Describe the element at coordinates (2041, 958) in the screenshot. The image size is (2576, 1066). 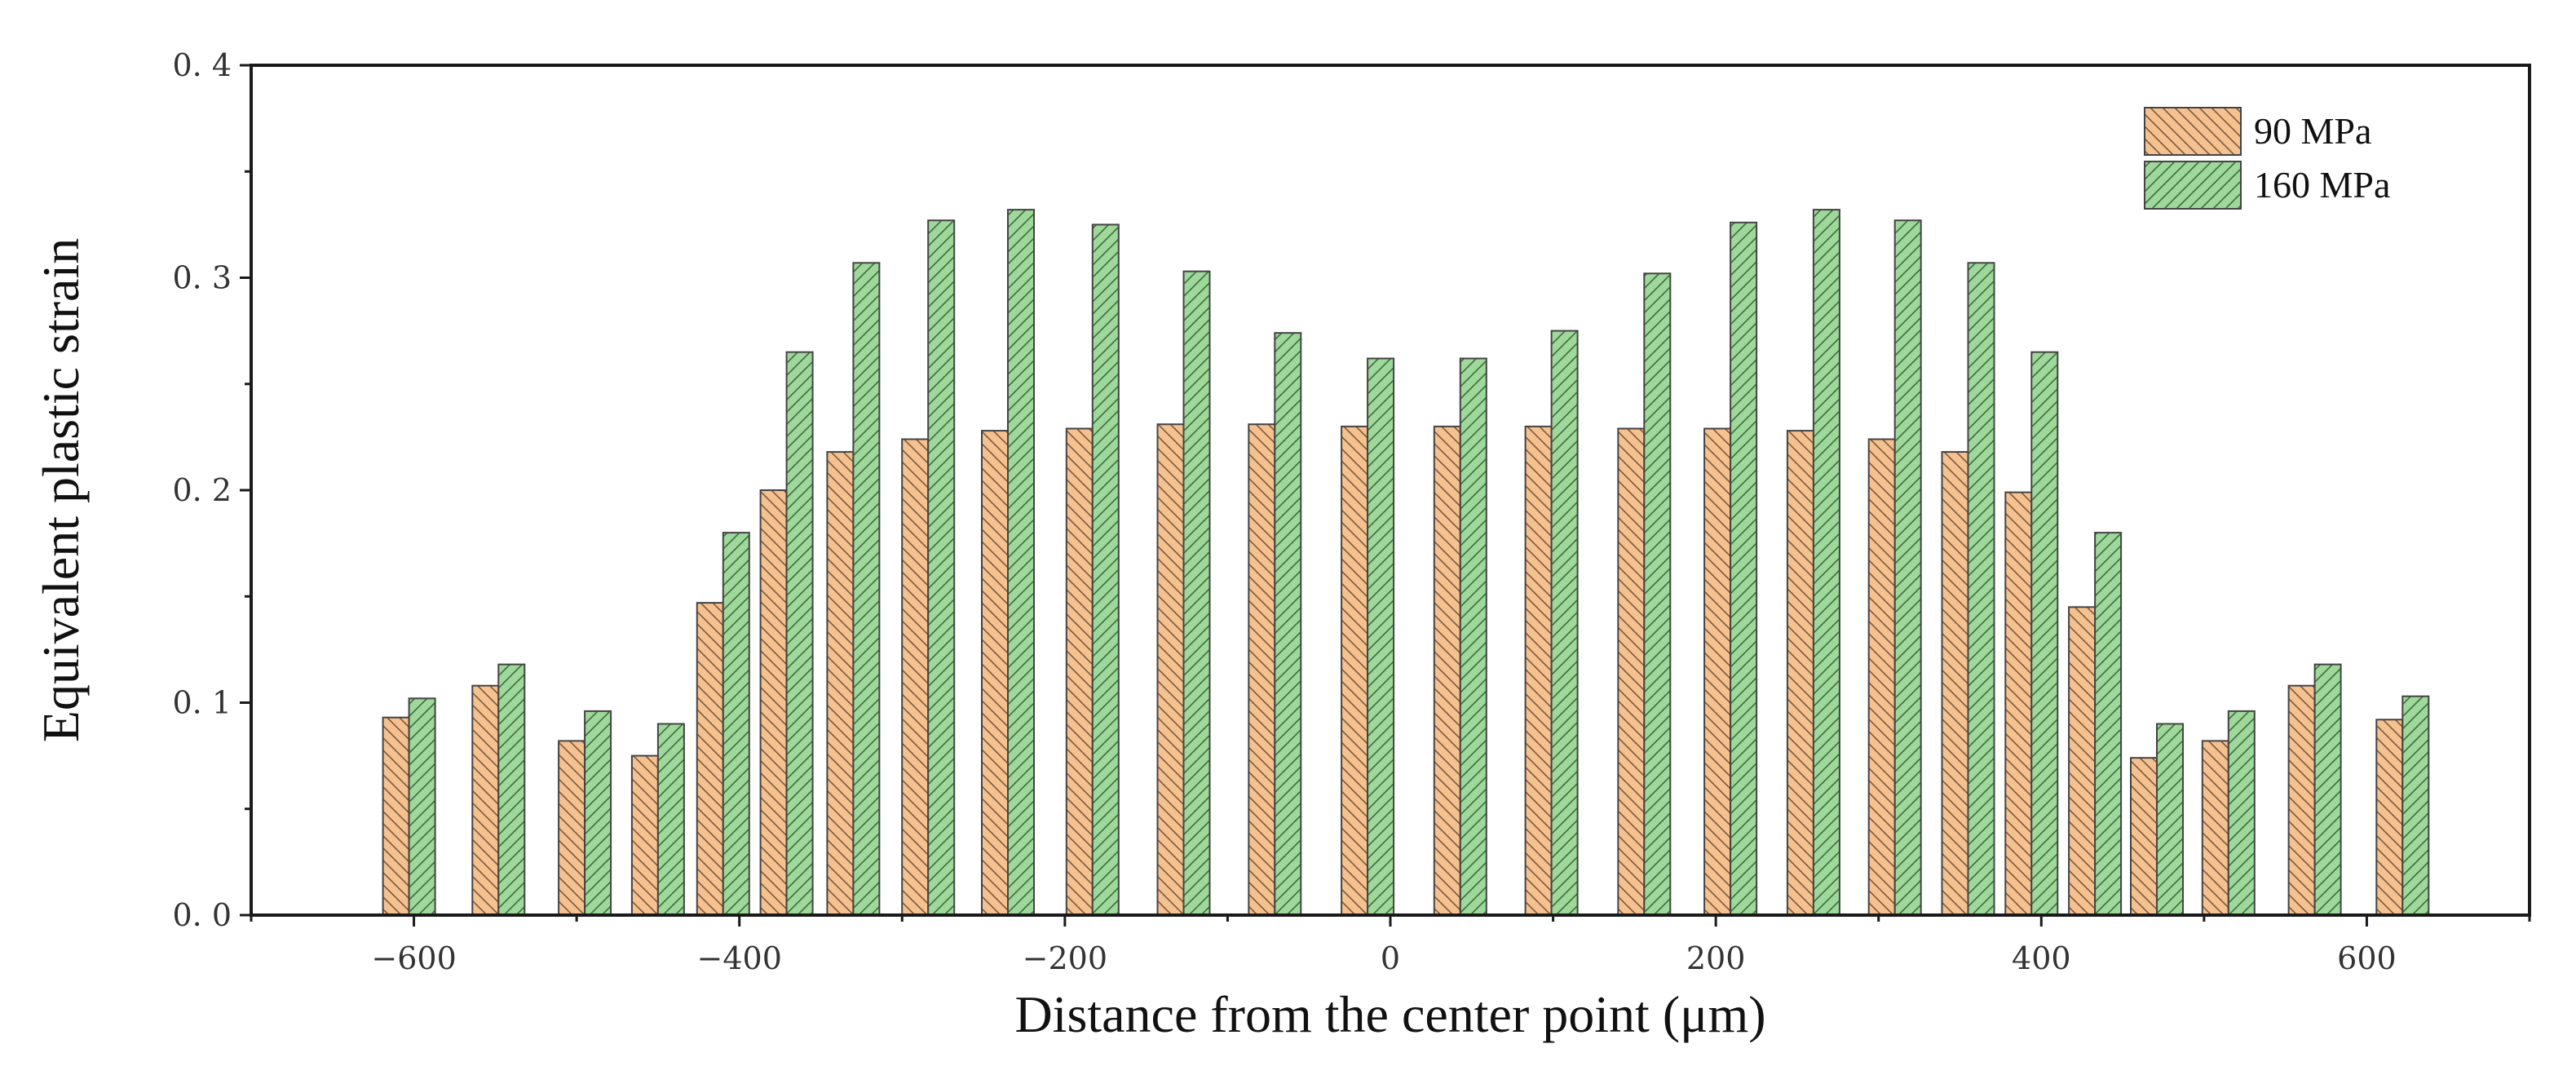
I see `x-tick-label: 400` at that location.